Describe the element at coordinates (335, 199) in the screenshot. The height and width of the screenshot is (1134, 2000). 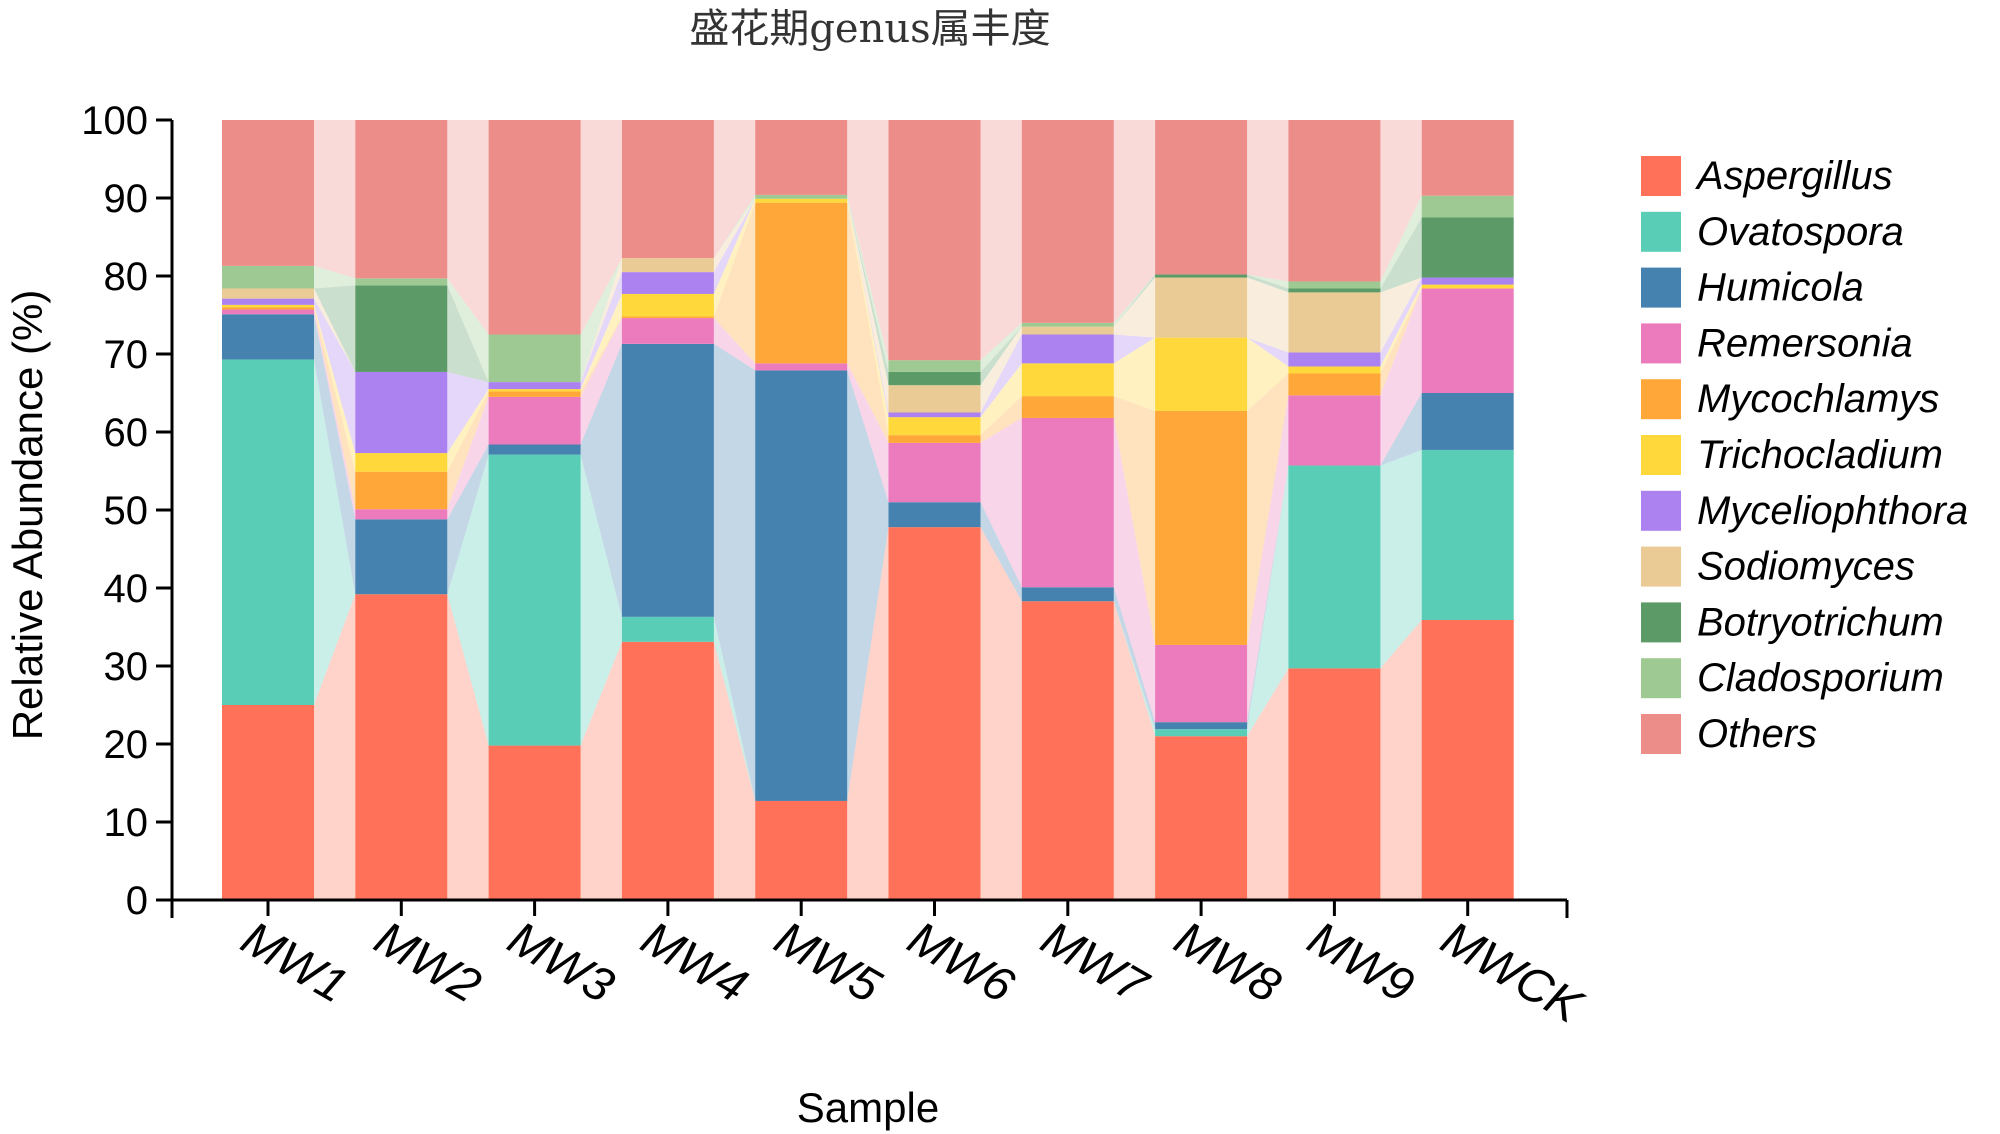
I see `ribbon-others-mw1-mw2` at that location.